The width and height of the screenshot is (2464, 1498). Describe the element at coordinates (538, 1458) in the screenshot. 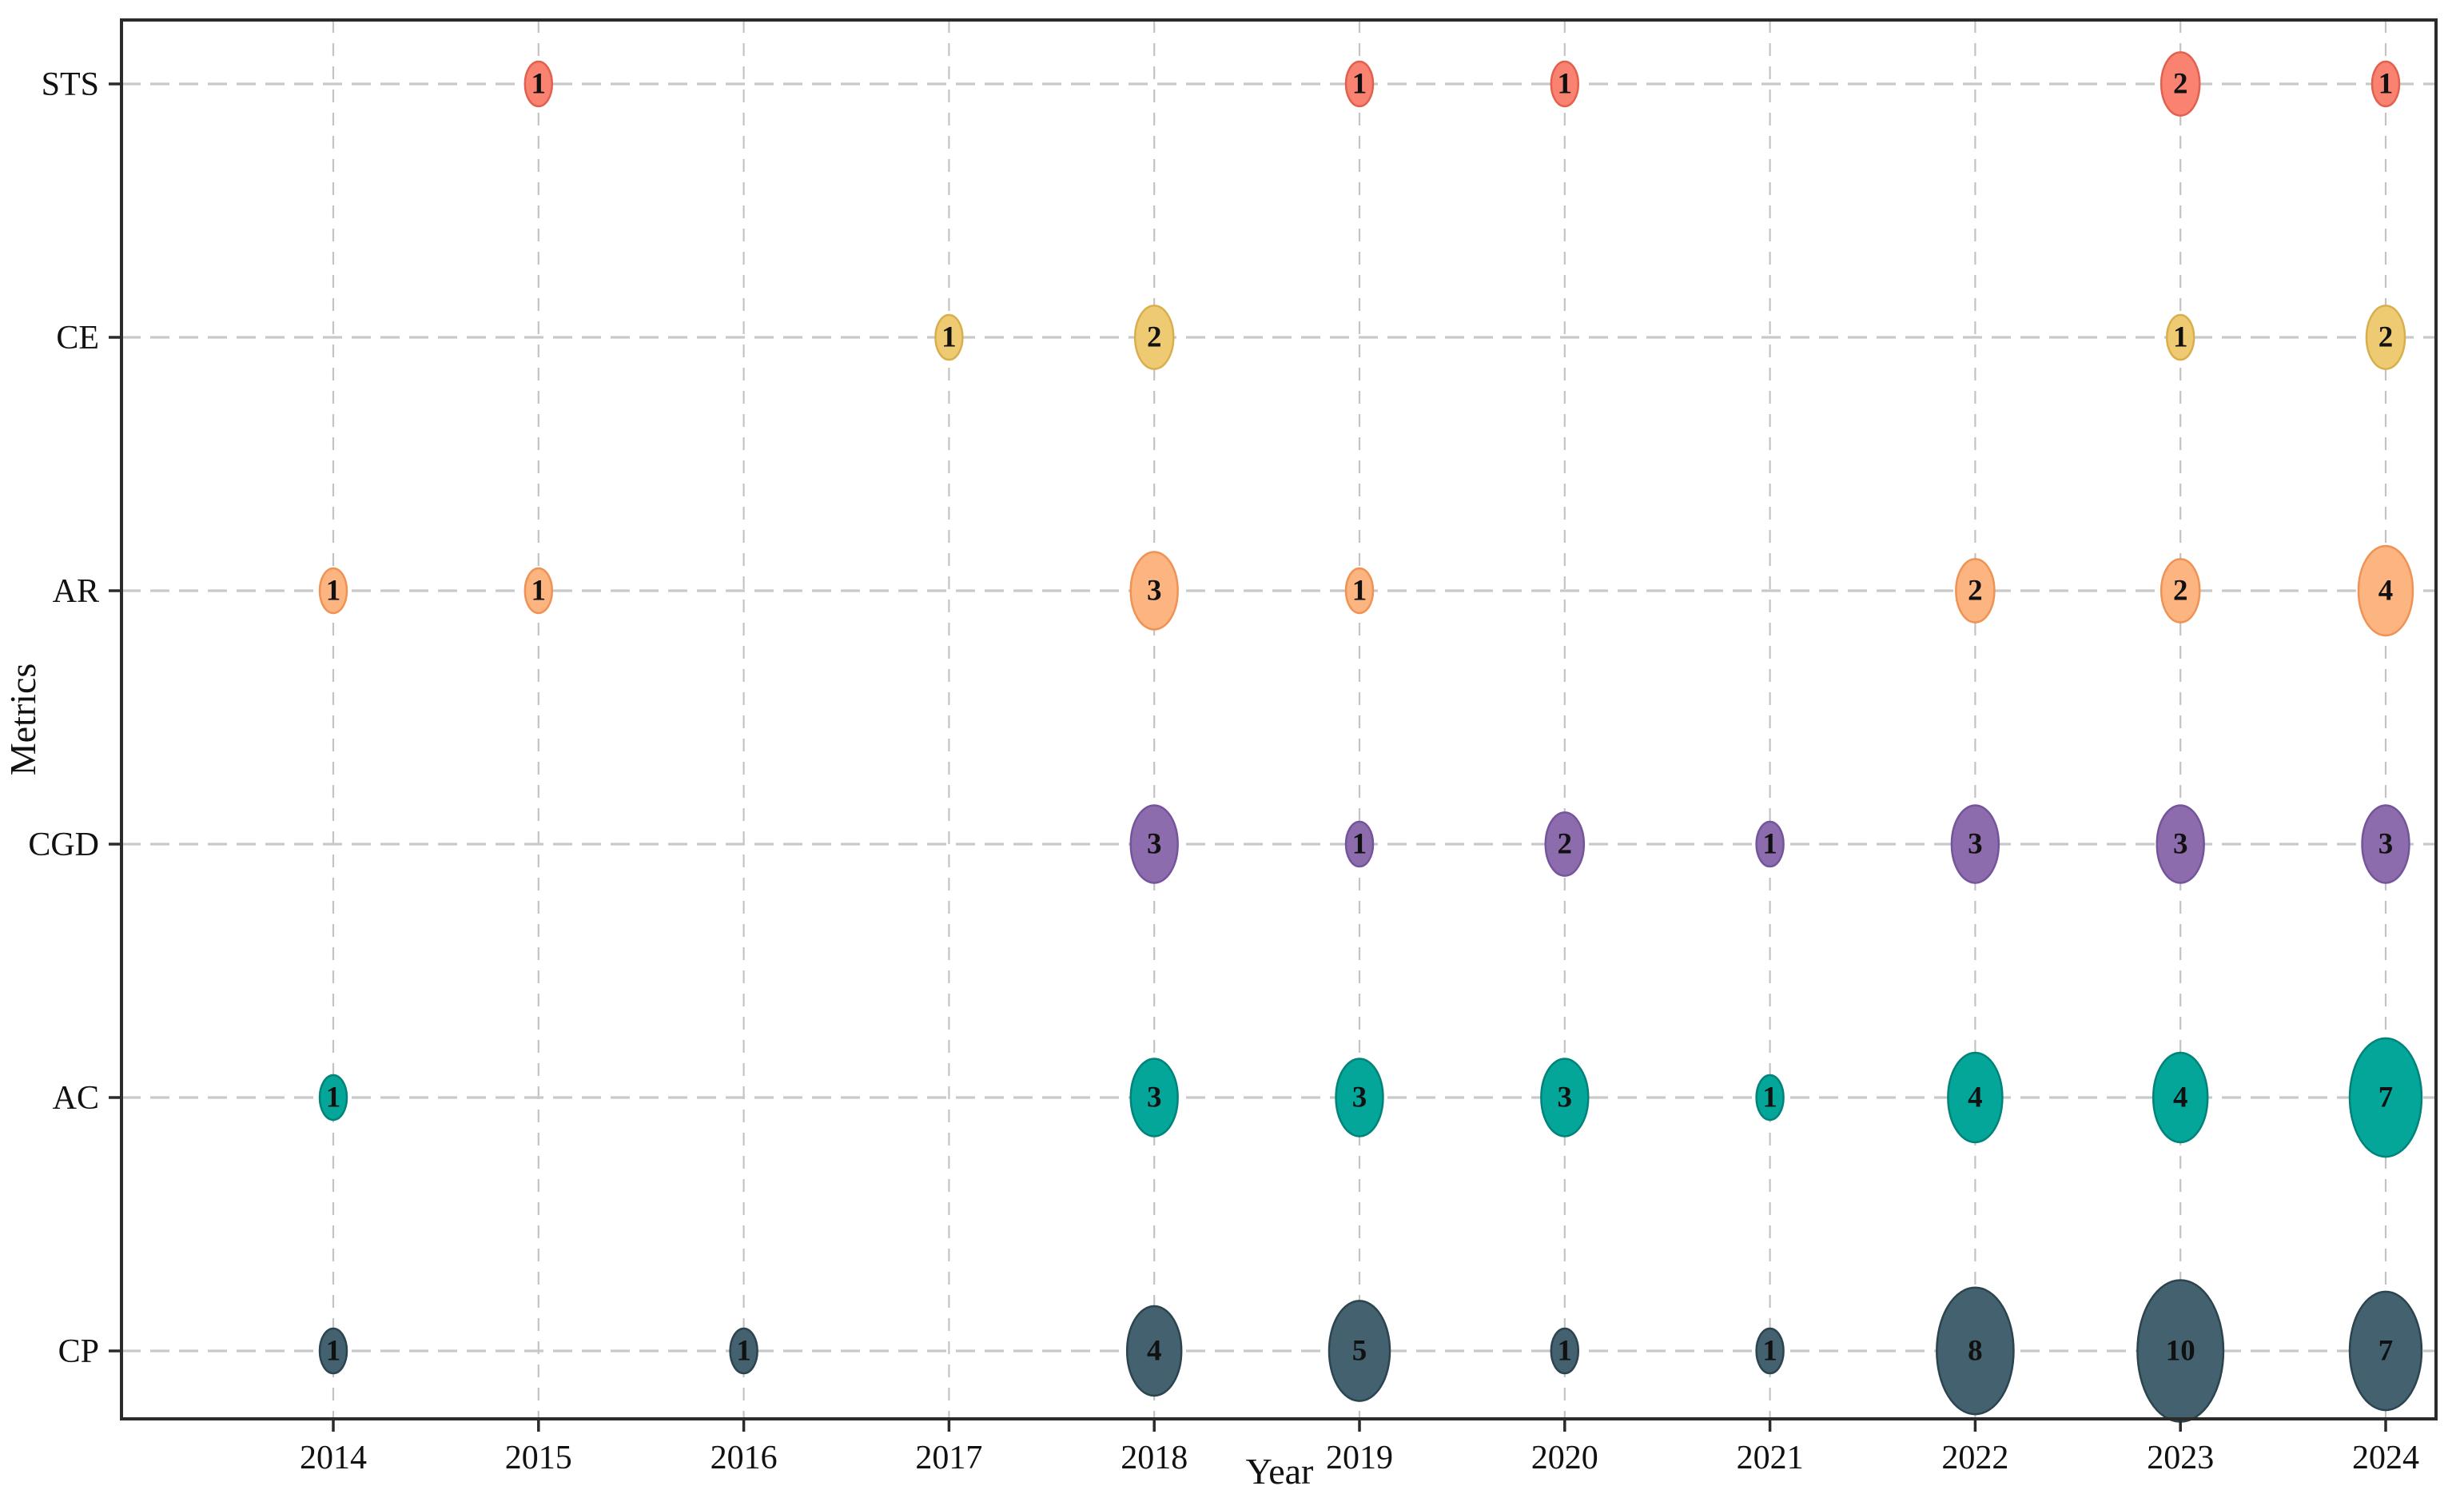

I see `x-tick-label-2015: 2015` at that location.